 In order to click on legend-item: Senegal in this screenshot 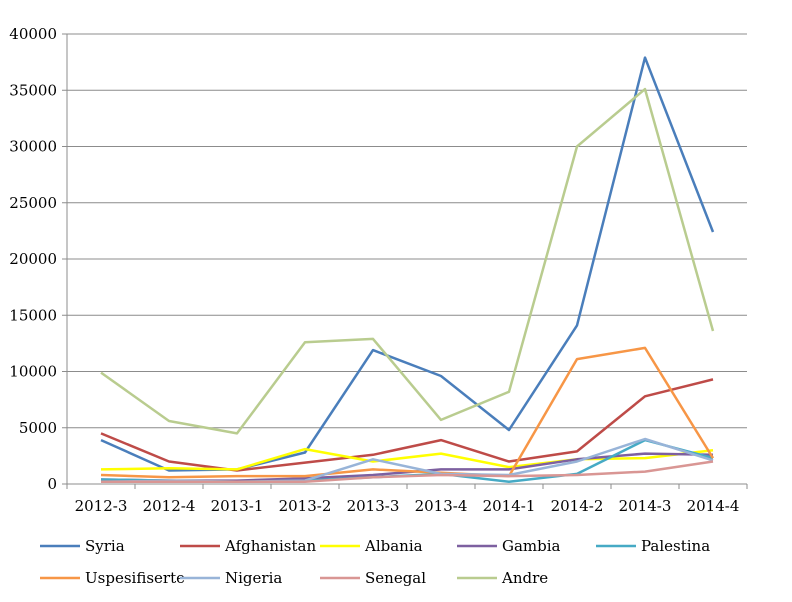, I will do `click(373, 578)`.